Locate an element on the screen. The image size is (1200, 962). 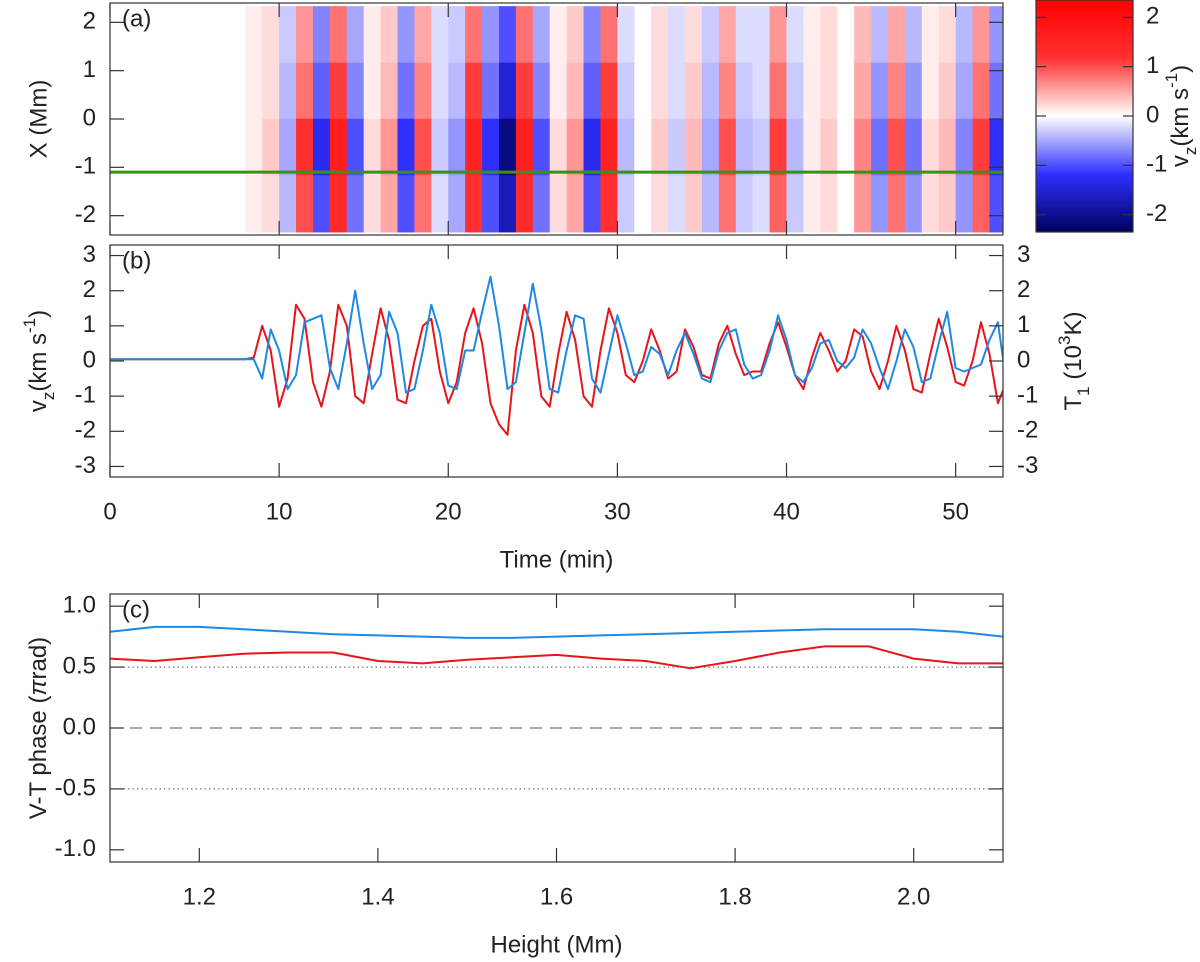
x-tick-label: 20 is located at coordinates (448, 511).